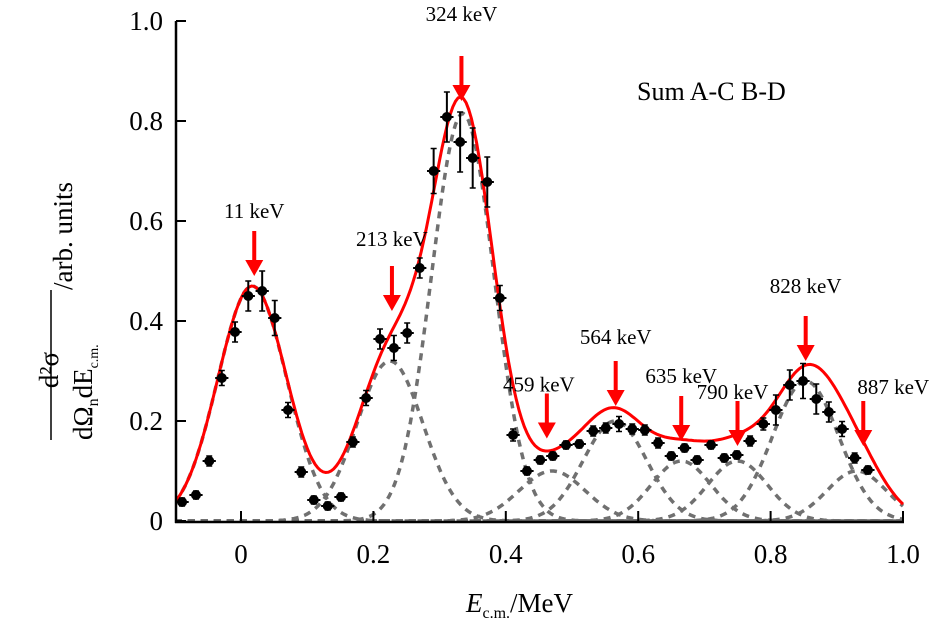 The image size is (938, 632). I want to click on annotation-sum-label: Sum A-C B-D, so click(711, 91).